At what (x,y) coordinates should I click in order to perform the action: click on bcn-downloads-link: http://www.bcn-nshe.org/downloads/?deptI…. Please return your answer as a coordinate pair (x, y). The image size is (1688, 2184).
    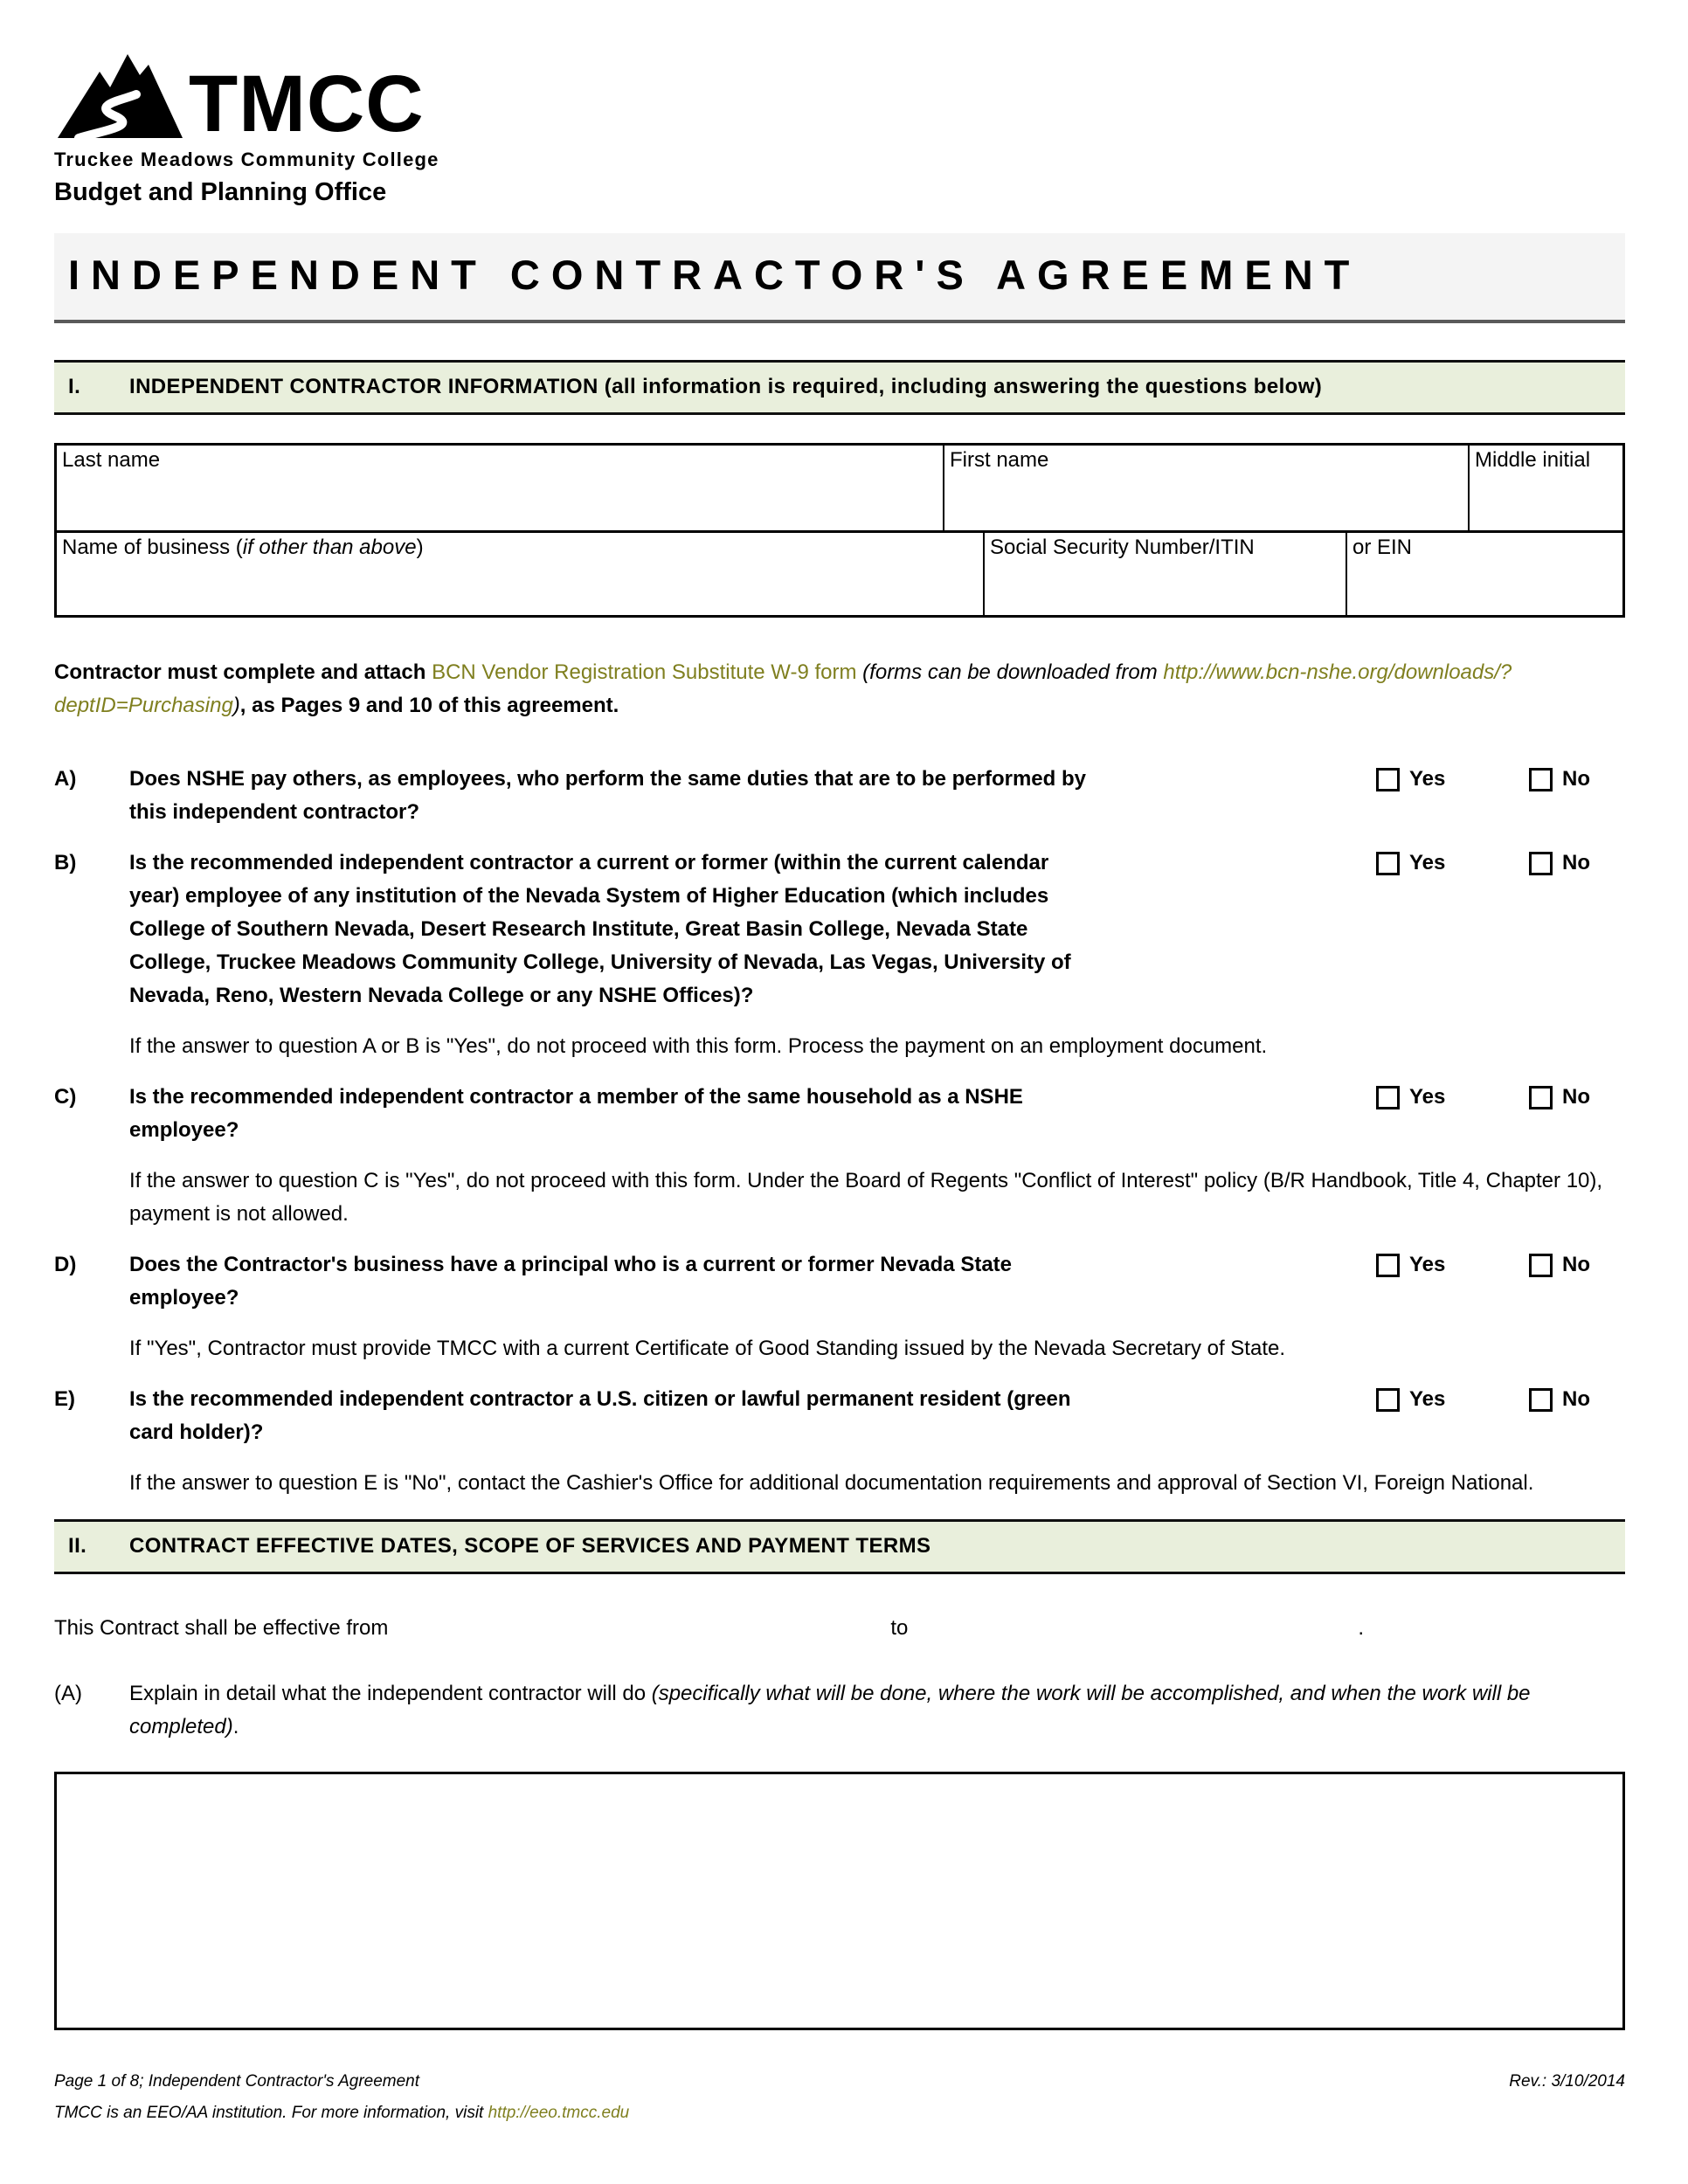
    Looking at the image, I should click on (783, 688).